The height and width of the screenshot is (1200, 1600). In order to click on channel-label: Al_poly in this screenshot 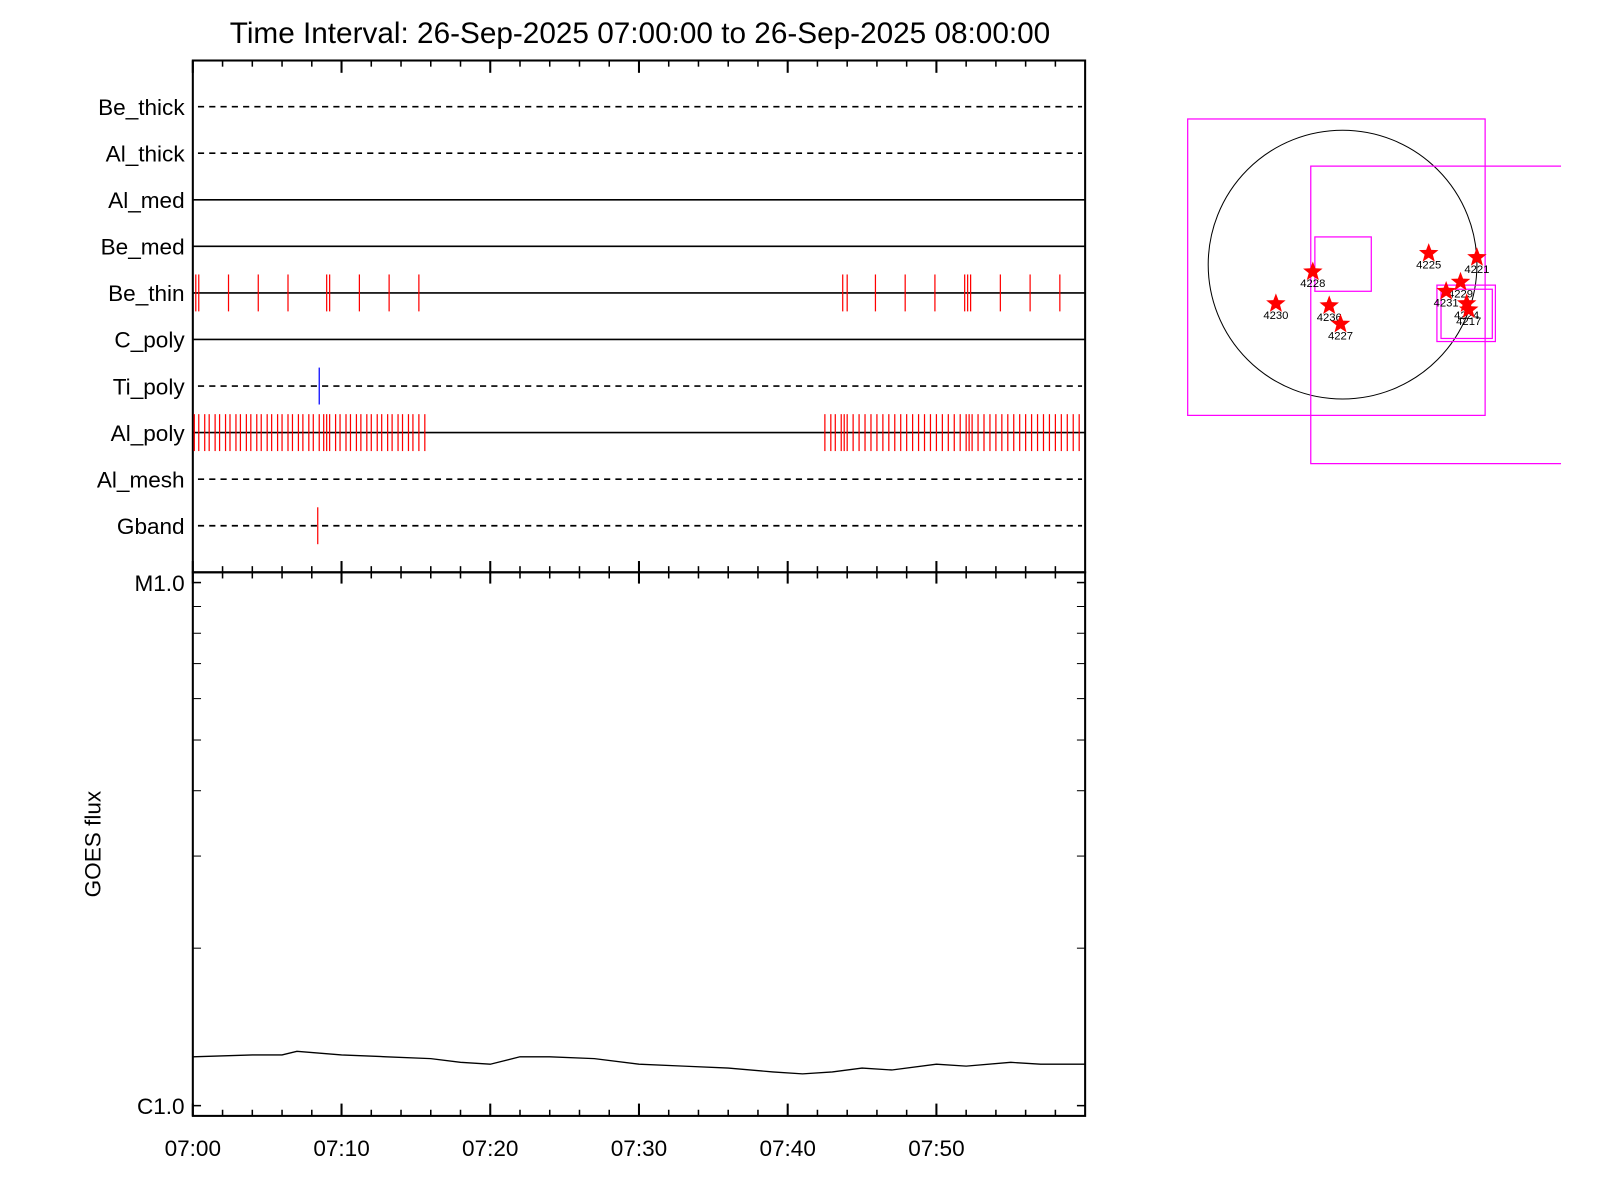, I will do `click(148, 433)`.